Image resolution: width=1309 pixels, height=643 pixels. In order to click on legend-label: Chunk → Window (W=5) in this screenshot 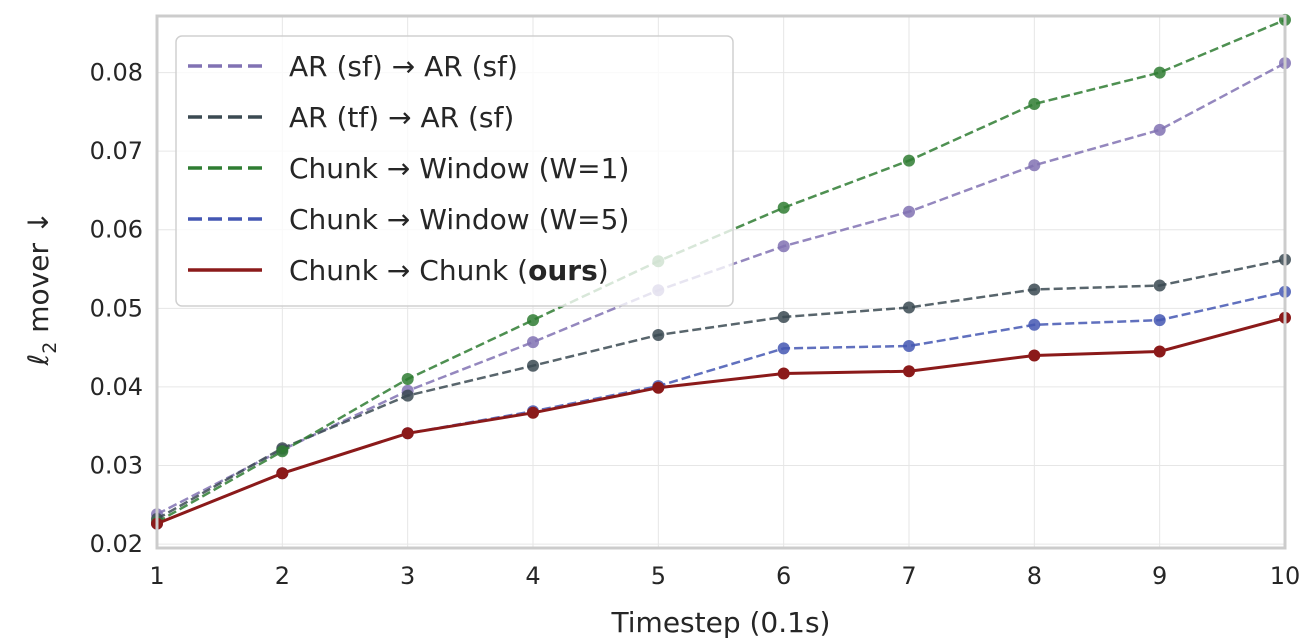, I will do `click(459, 219)`.